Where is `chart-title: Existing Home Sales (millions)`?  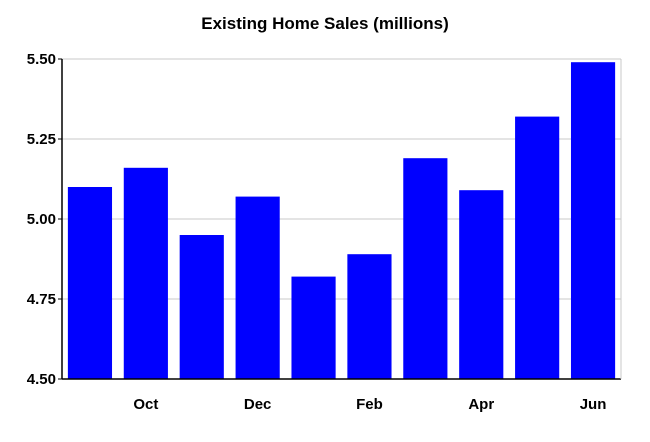 chart-title: Existing Home Sales (millions) is located at coordinates (325, 23).